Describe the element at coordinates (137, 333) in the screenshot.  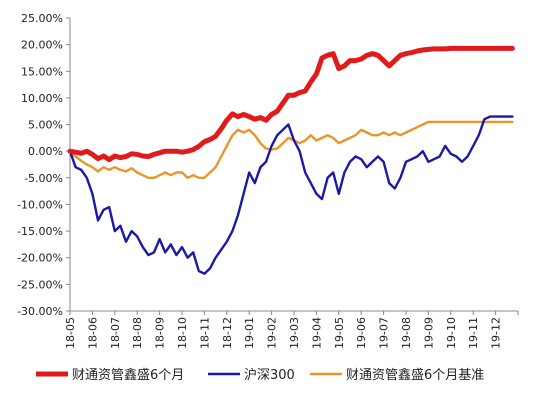
I see `x-tick-label: 18-08` at that location.